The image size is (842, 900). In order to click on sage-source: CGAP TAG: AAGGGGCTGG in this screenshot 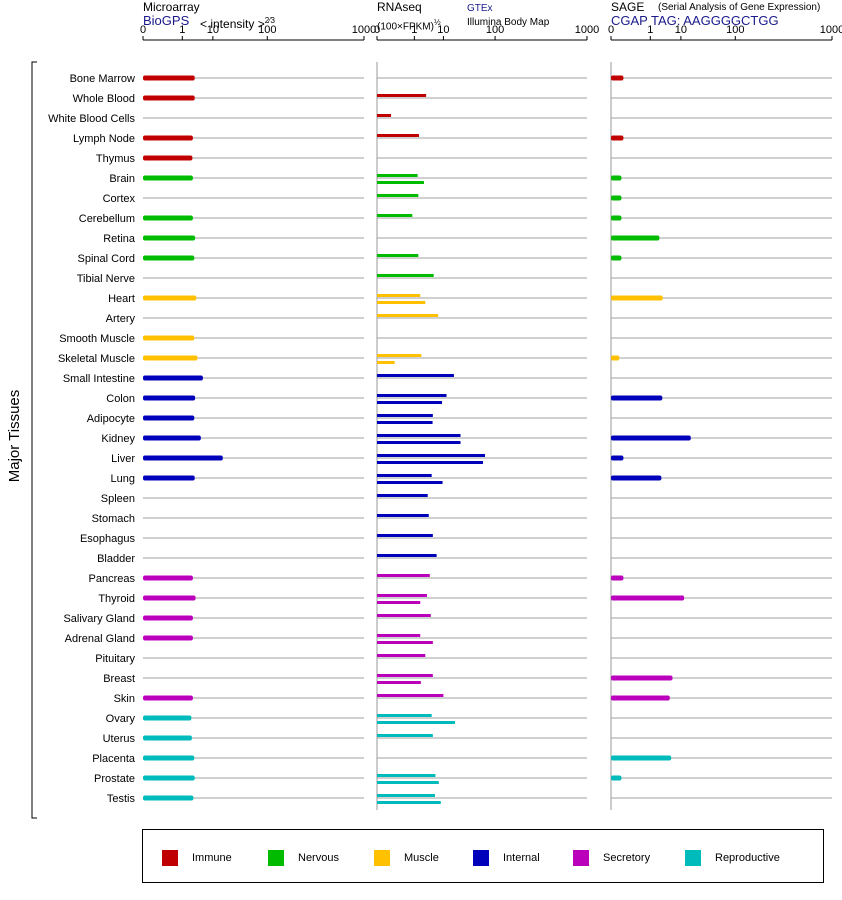, I will do `click(695, 20)`.